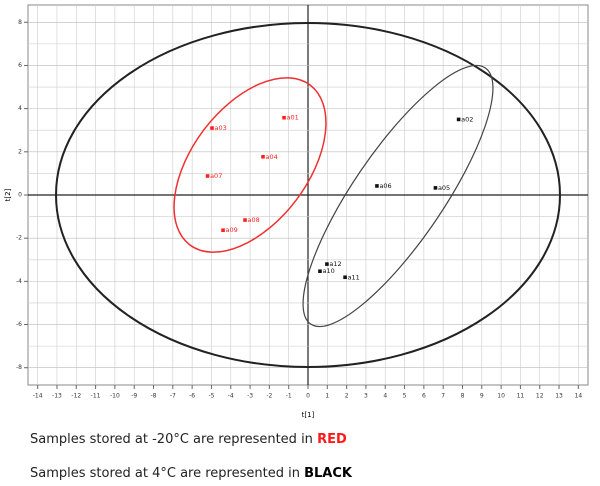 Image resolution: width=600 pixels, height=486 pixels. What do you see at coordinates (347, 396) in the screenshot?
I see `x-tick-label: 2` at bounding box center [347, 396].